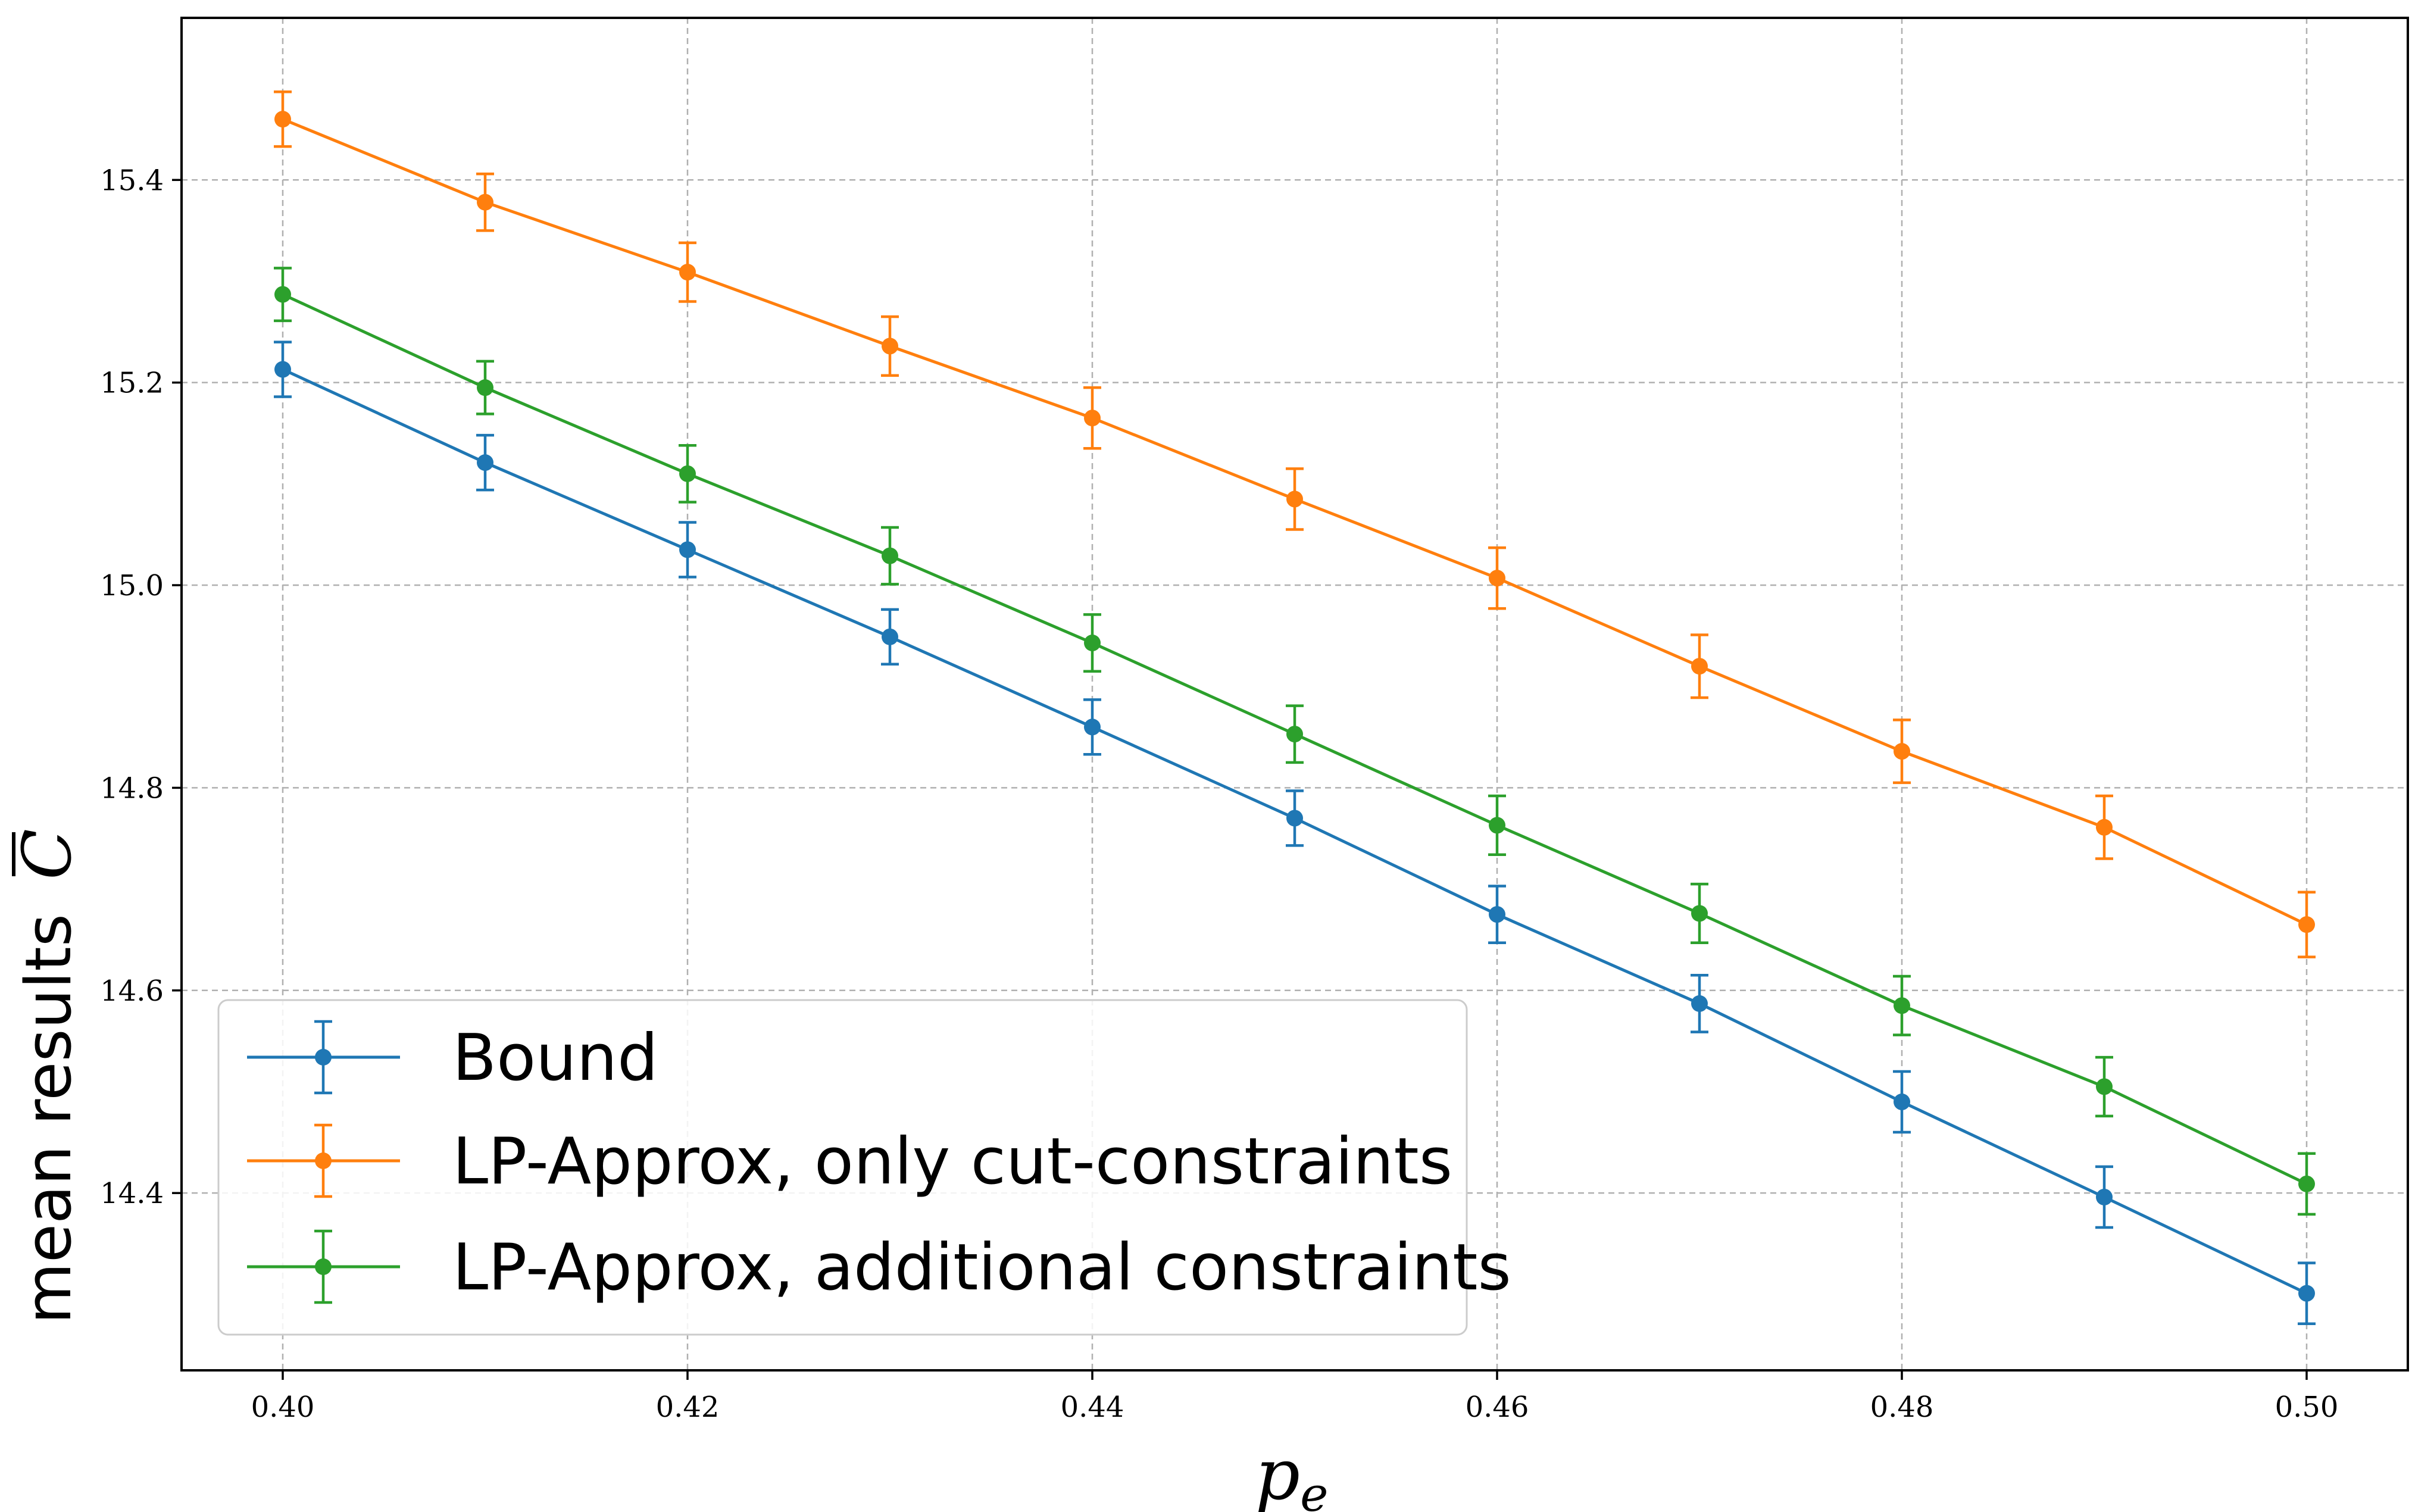 The image size is (2412, 1512). I want to click on x-tick-label: 0.44, so click(1092, 1407).